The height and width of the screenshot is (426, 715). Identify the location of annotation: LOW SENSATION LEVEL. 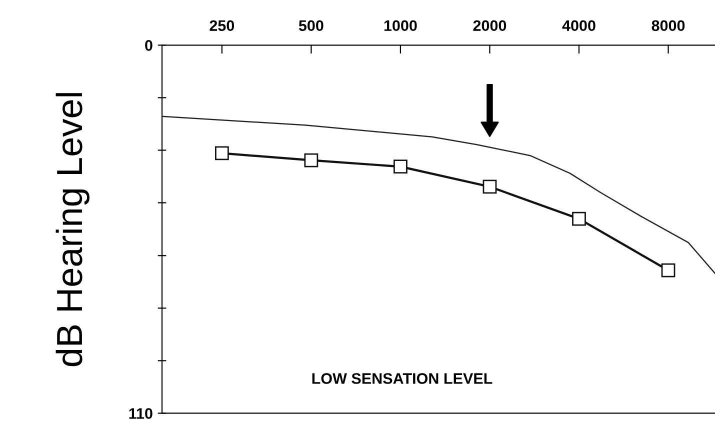
(402, 378).